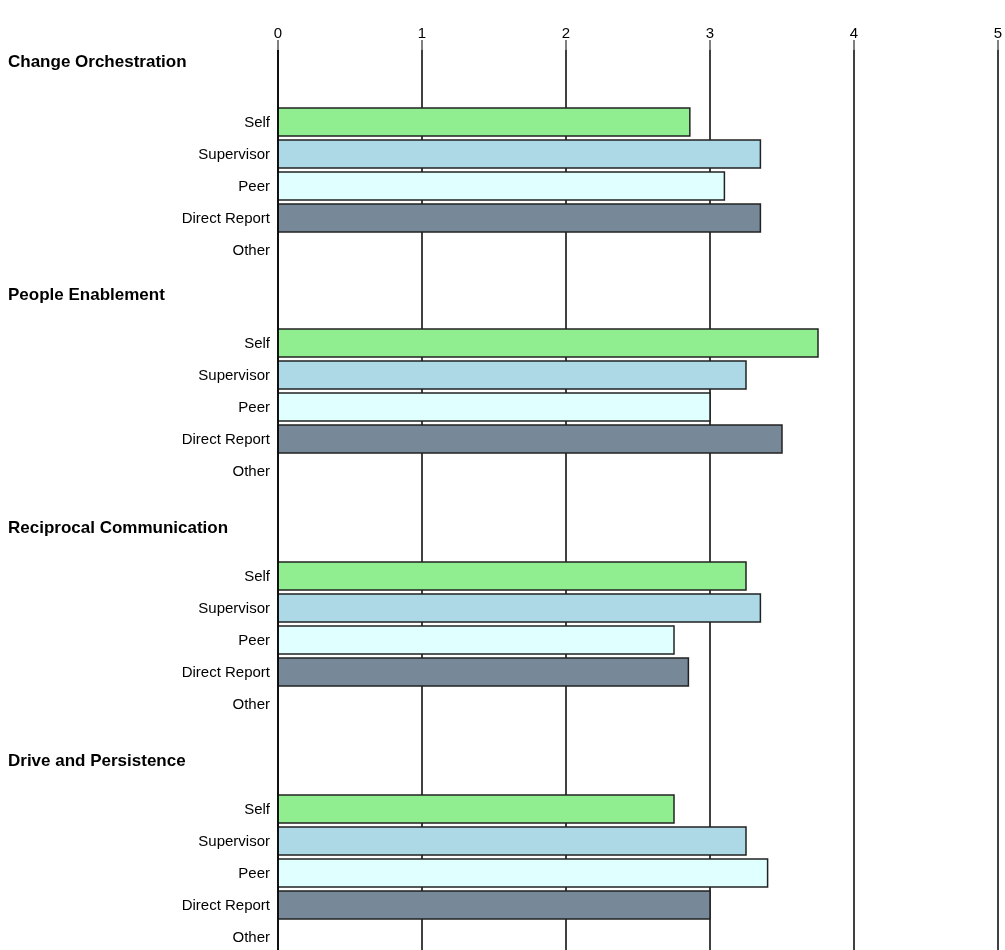 This screenshot has width=1005, height=950. What do you see at coordinates (97, 761) in the screenshot?
I see `text: Drive and Persistence` at bounding box center [97, 761].